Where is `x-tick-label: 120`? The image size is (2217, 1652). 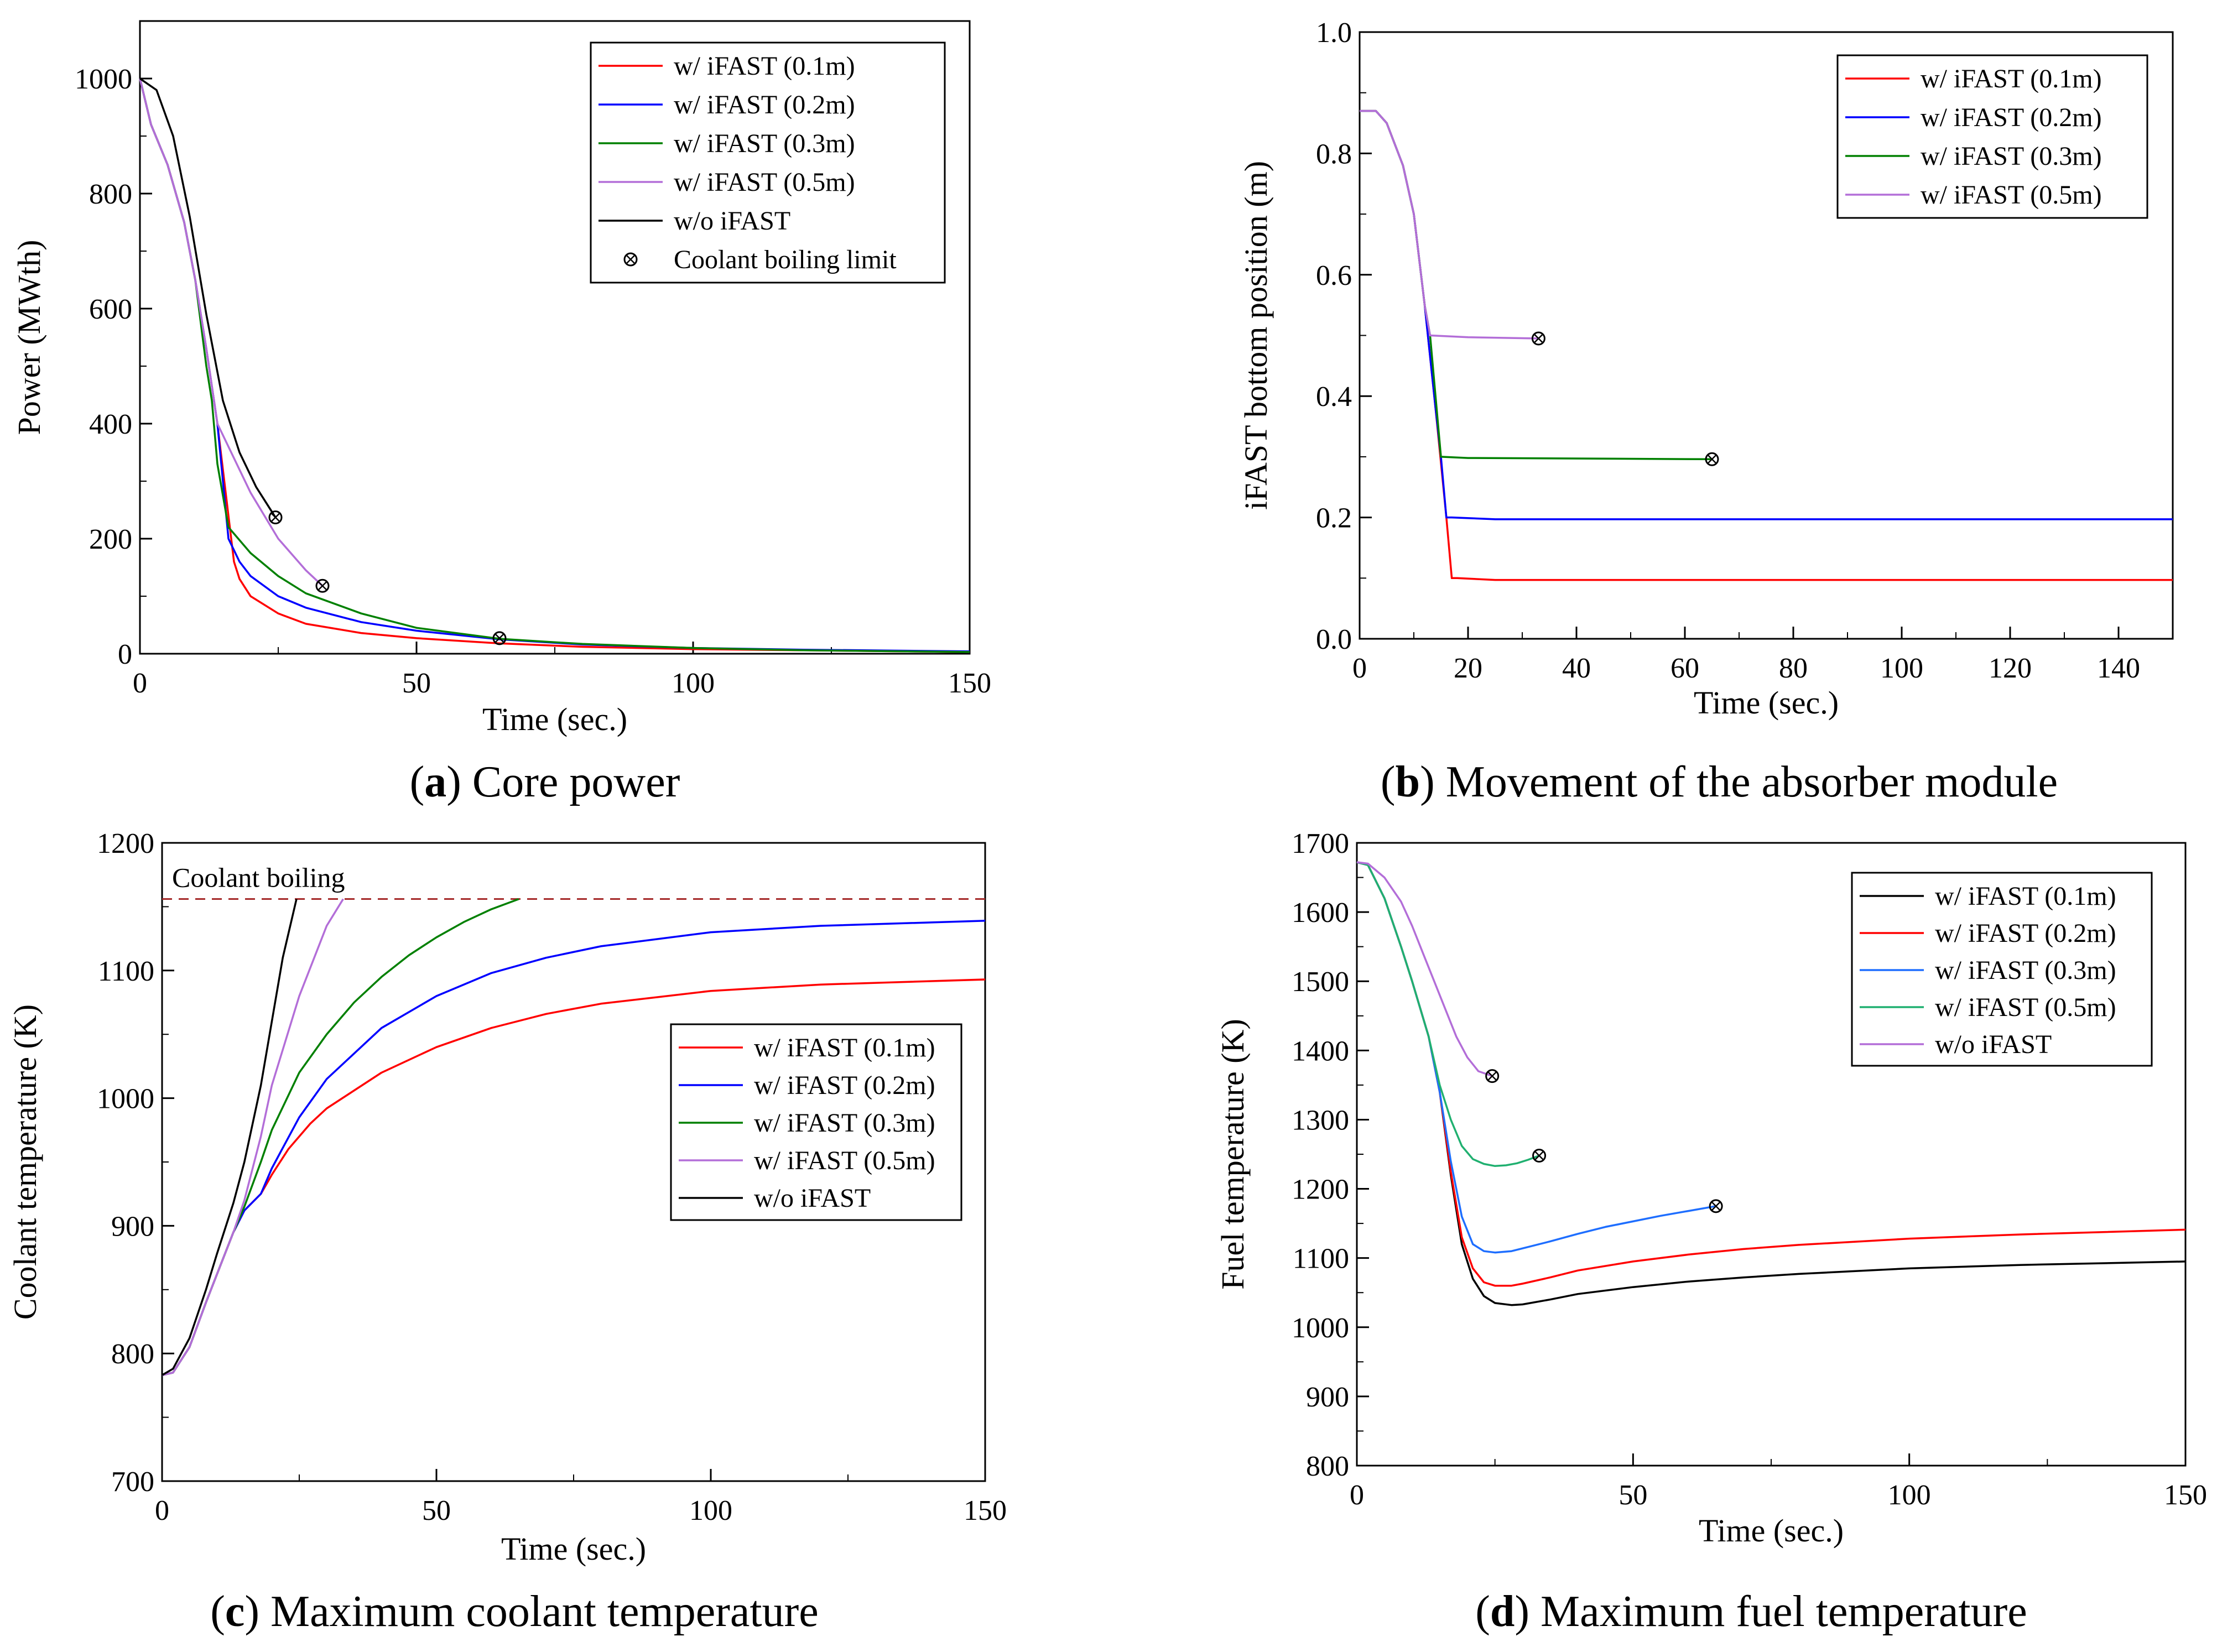 x-tick-label: 120 is located at coordinates (2010, 668).